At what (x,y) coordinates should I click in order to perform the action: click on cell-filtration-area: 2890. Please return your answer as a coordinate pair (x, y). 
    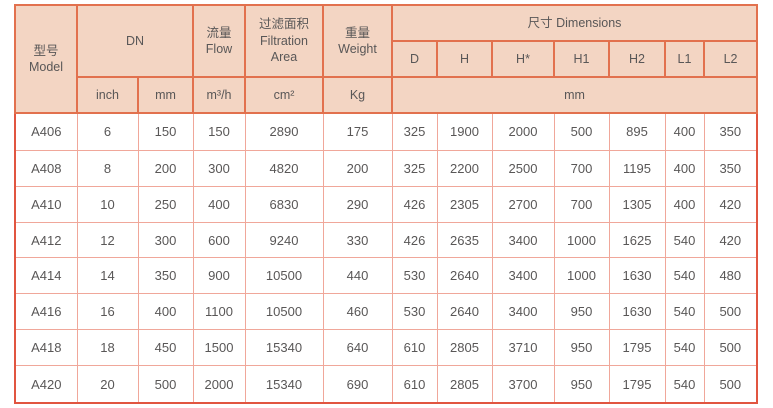
    Looking at the image, I should click on (284, 131).